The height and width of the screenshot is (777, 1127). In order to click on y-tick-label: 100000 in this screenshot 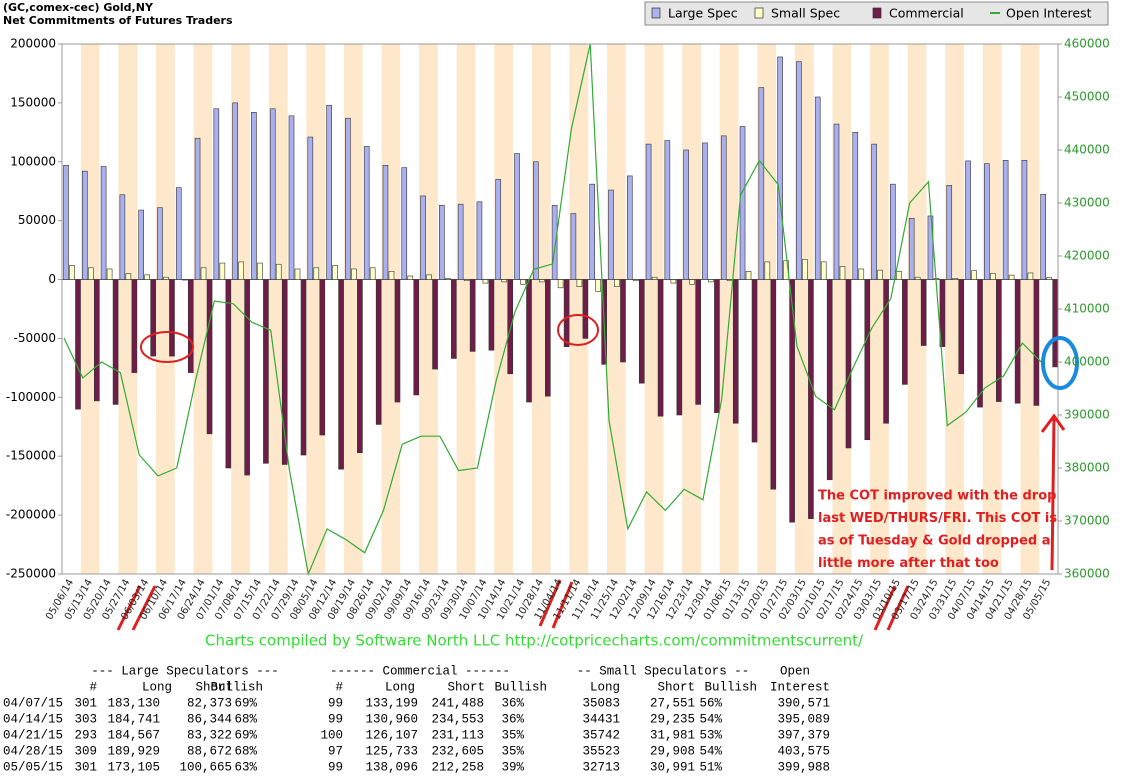, I will do `click(33, 161)`.